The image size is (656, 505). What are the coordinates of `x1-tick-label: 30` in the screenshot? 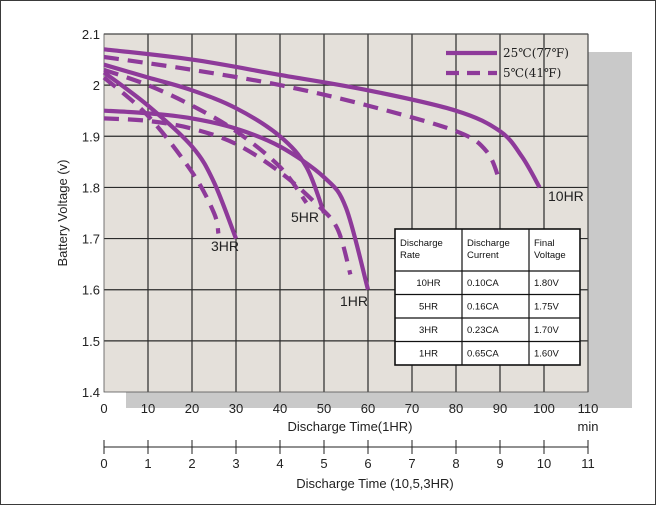 It's located at (236, 408).